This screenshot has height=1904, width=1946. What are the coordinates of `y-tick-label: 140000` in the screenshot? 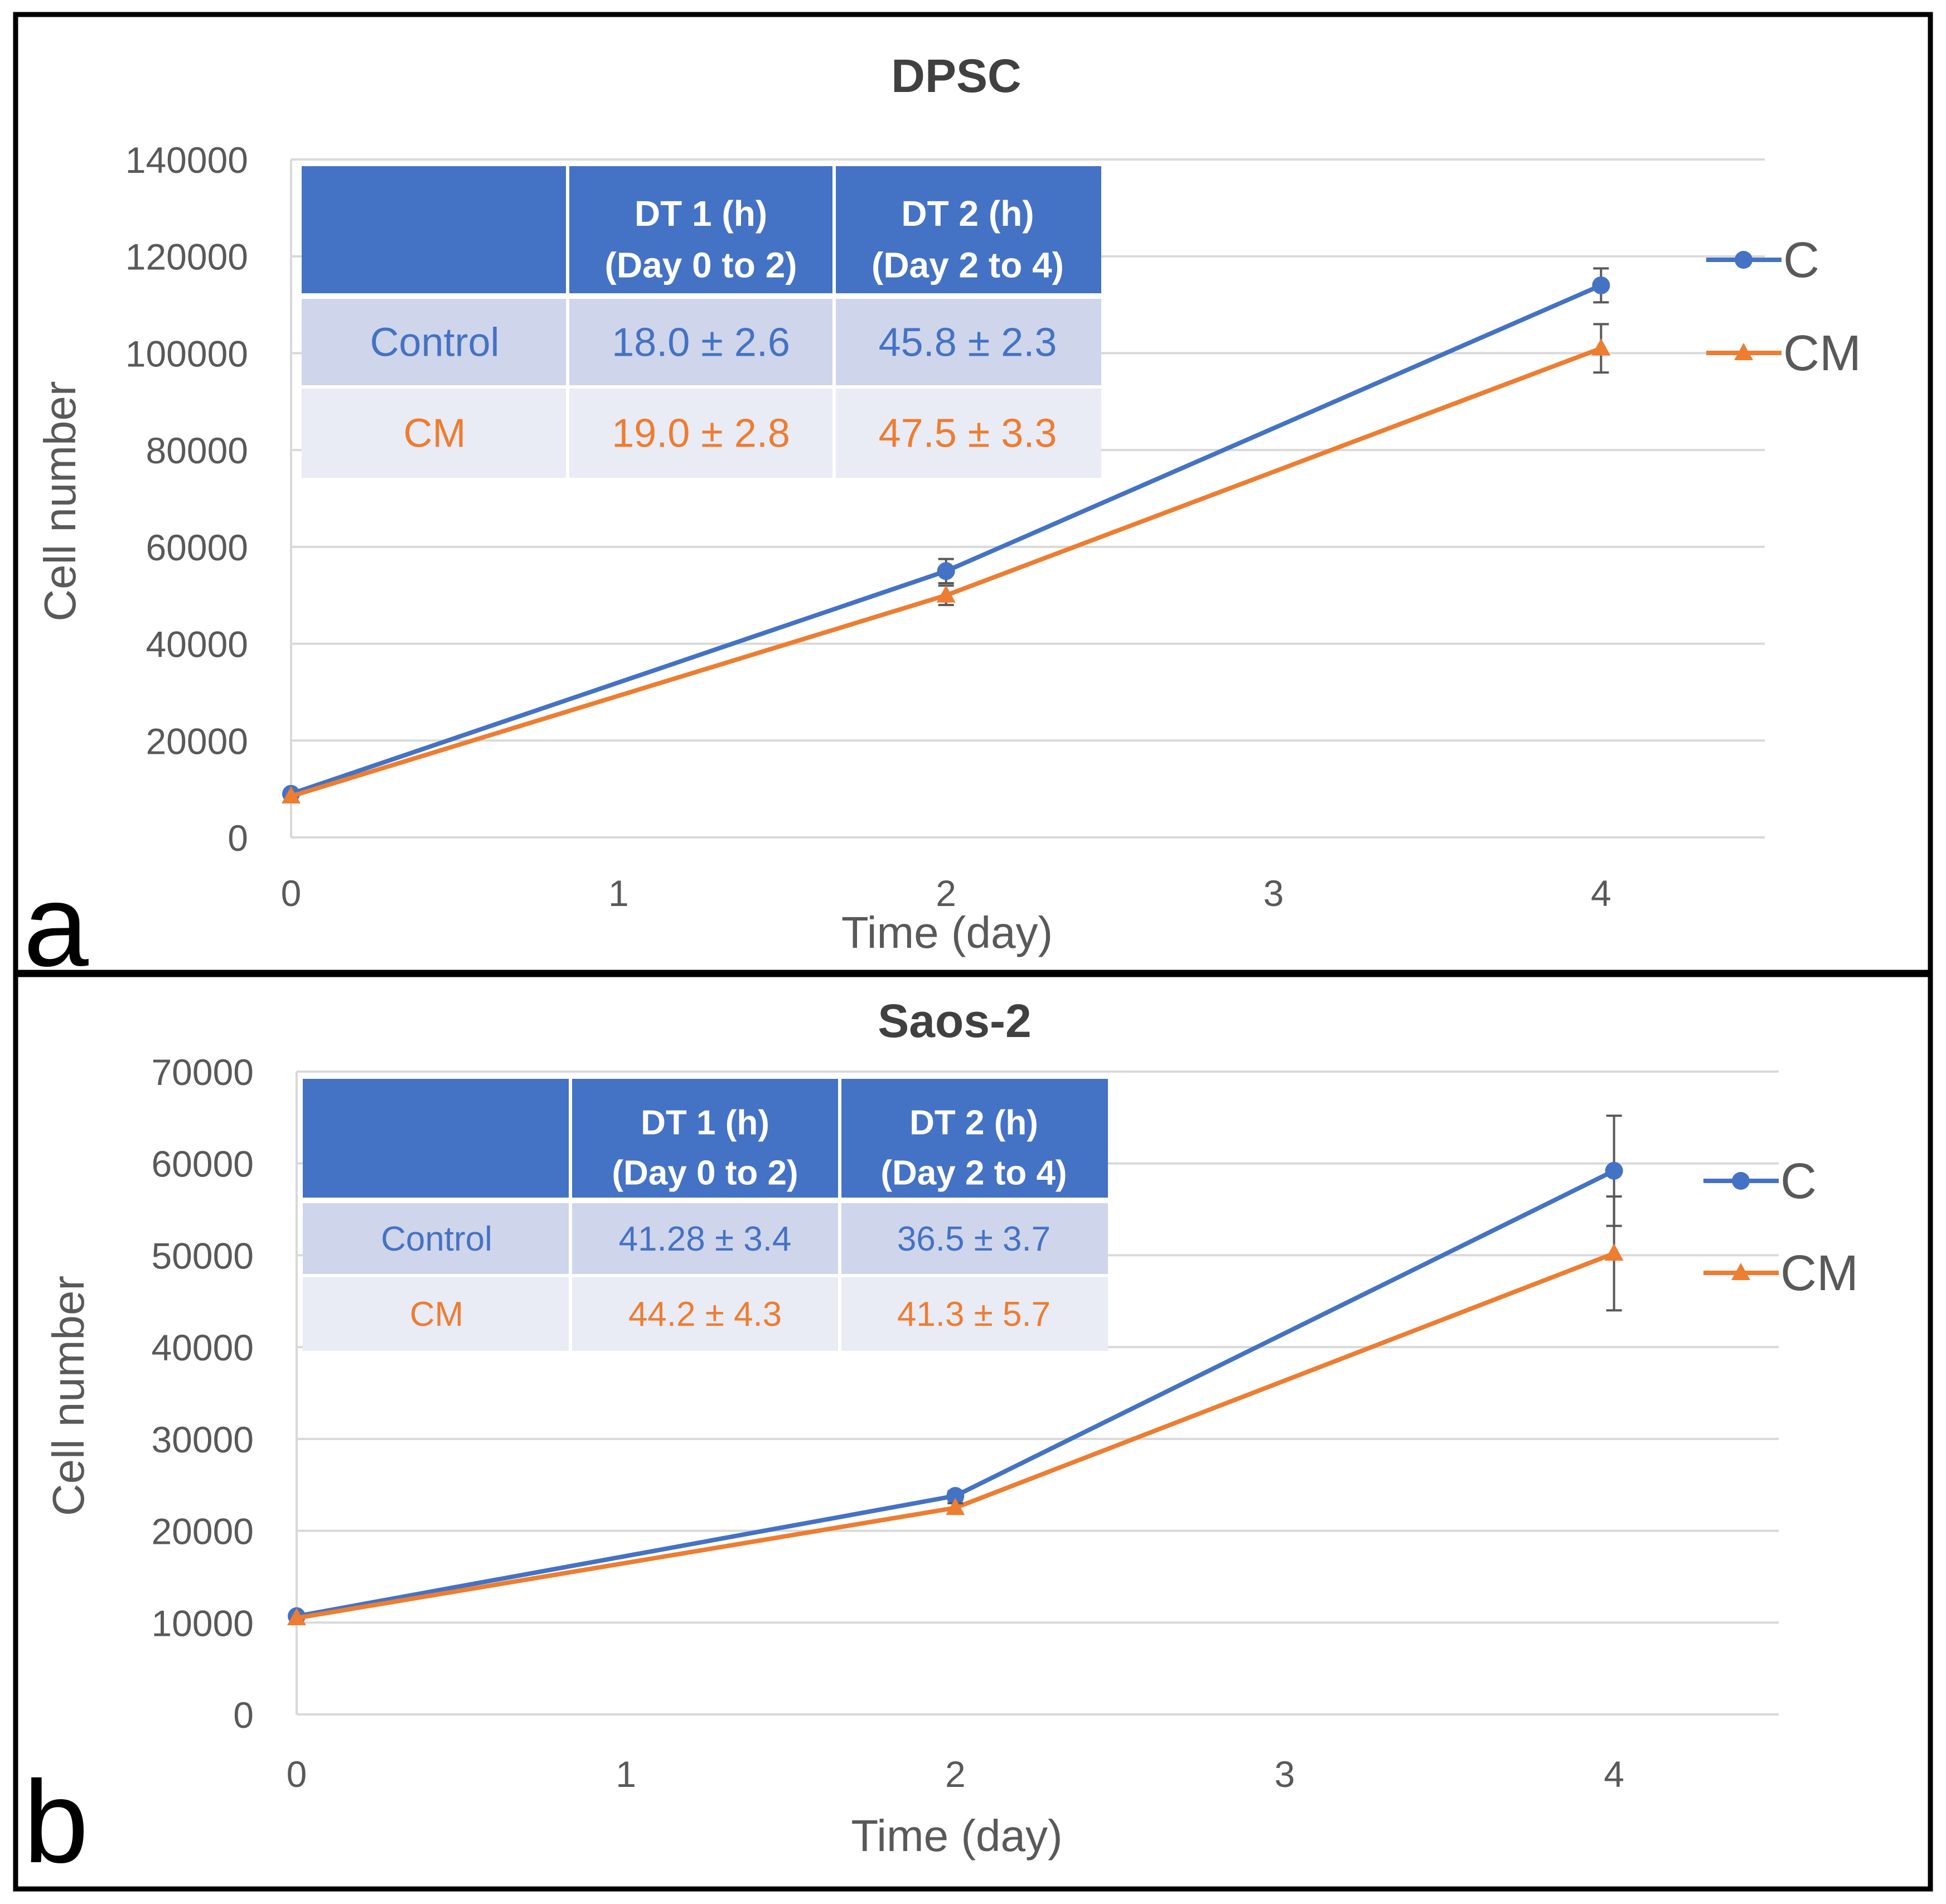 It's located at (186, 160).